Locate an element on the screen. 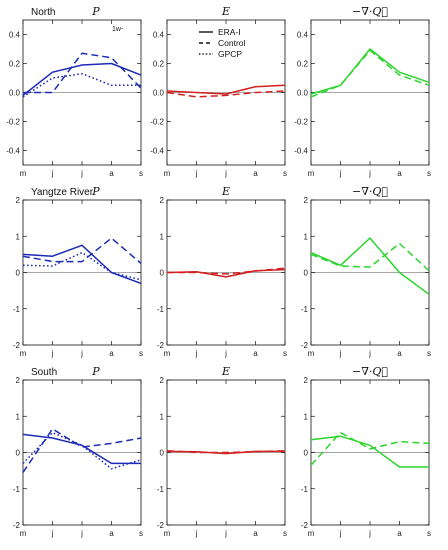 The height and width of the screenshot is (550, 448). legend-entry: Control is located at coordinates (232, 43).